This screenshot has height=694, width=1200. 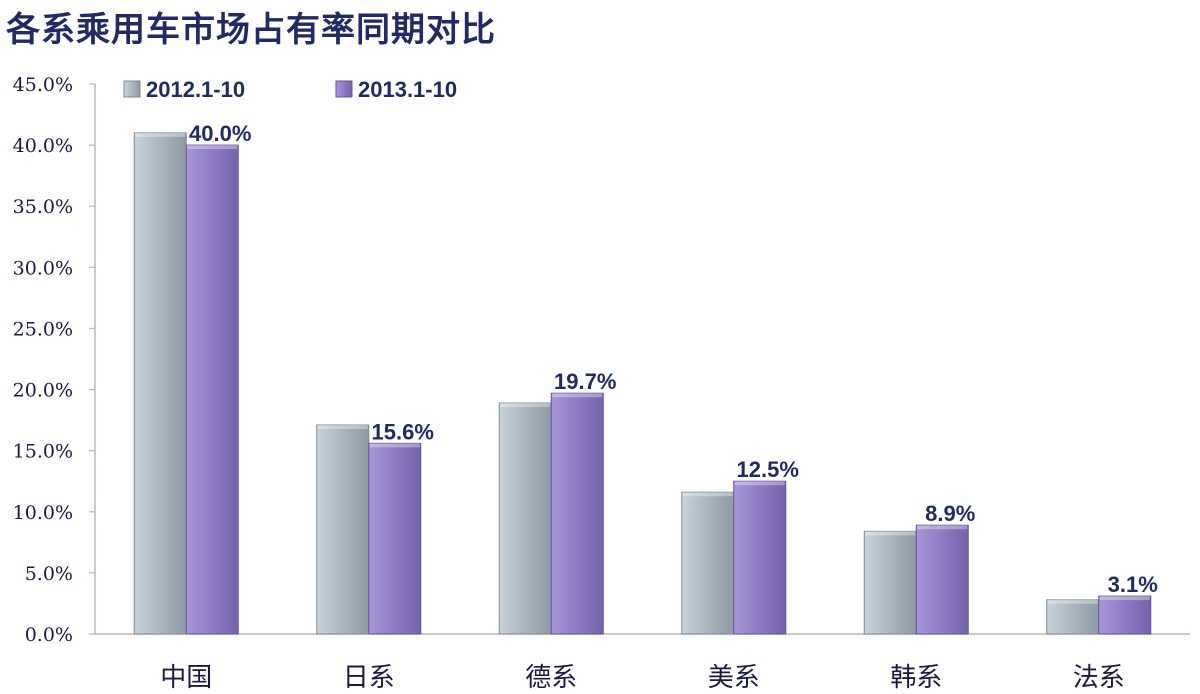 What do you see at coordinates (49, 574) in the screenshot?
I see `y-tick-label: 5.0%` at bounding box center [49, 574].